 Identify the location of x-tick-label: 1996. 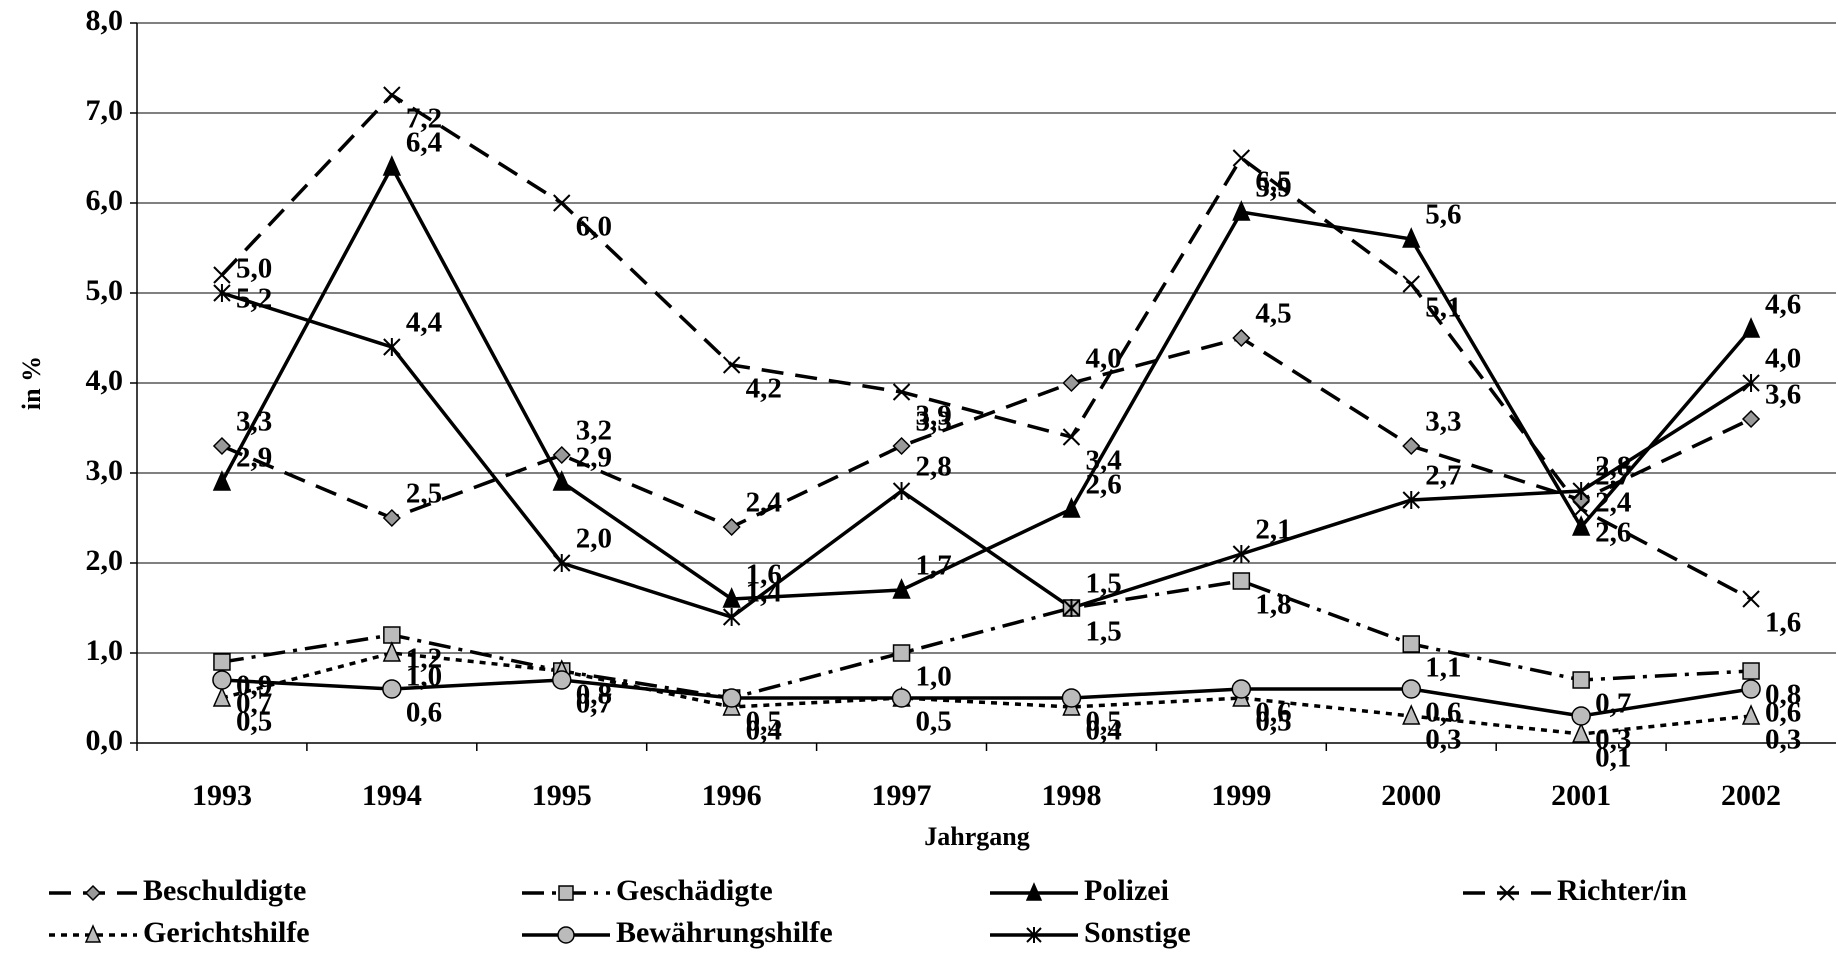
(732, 795).